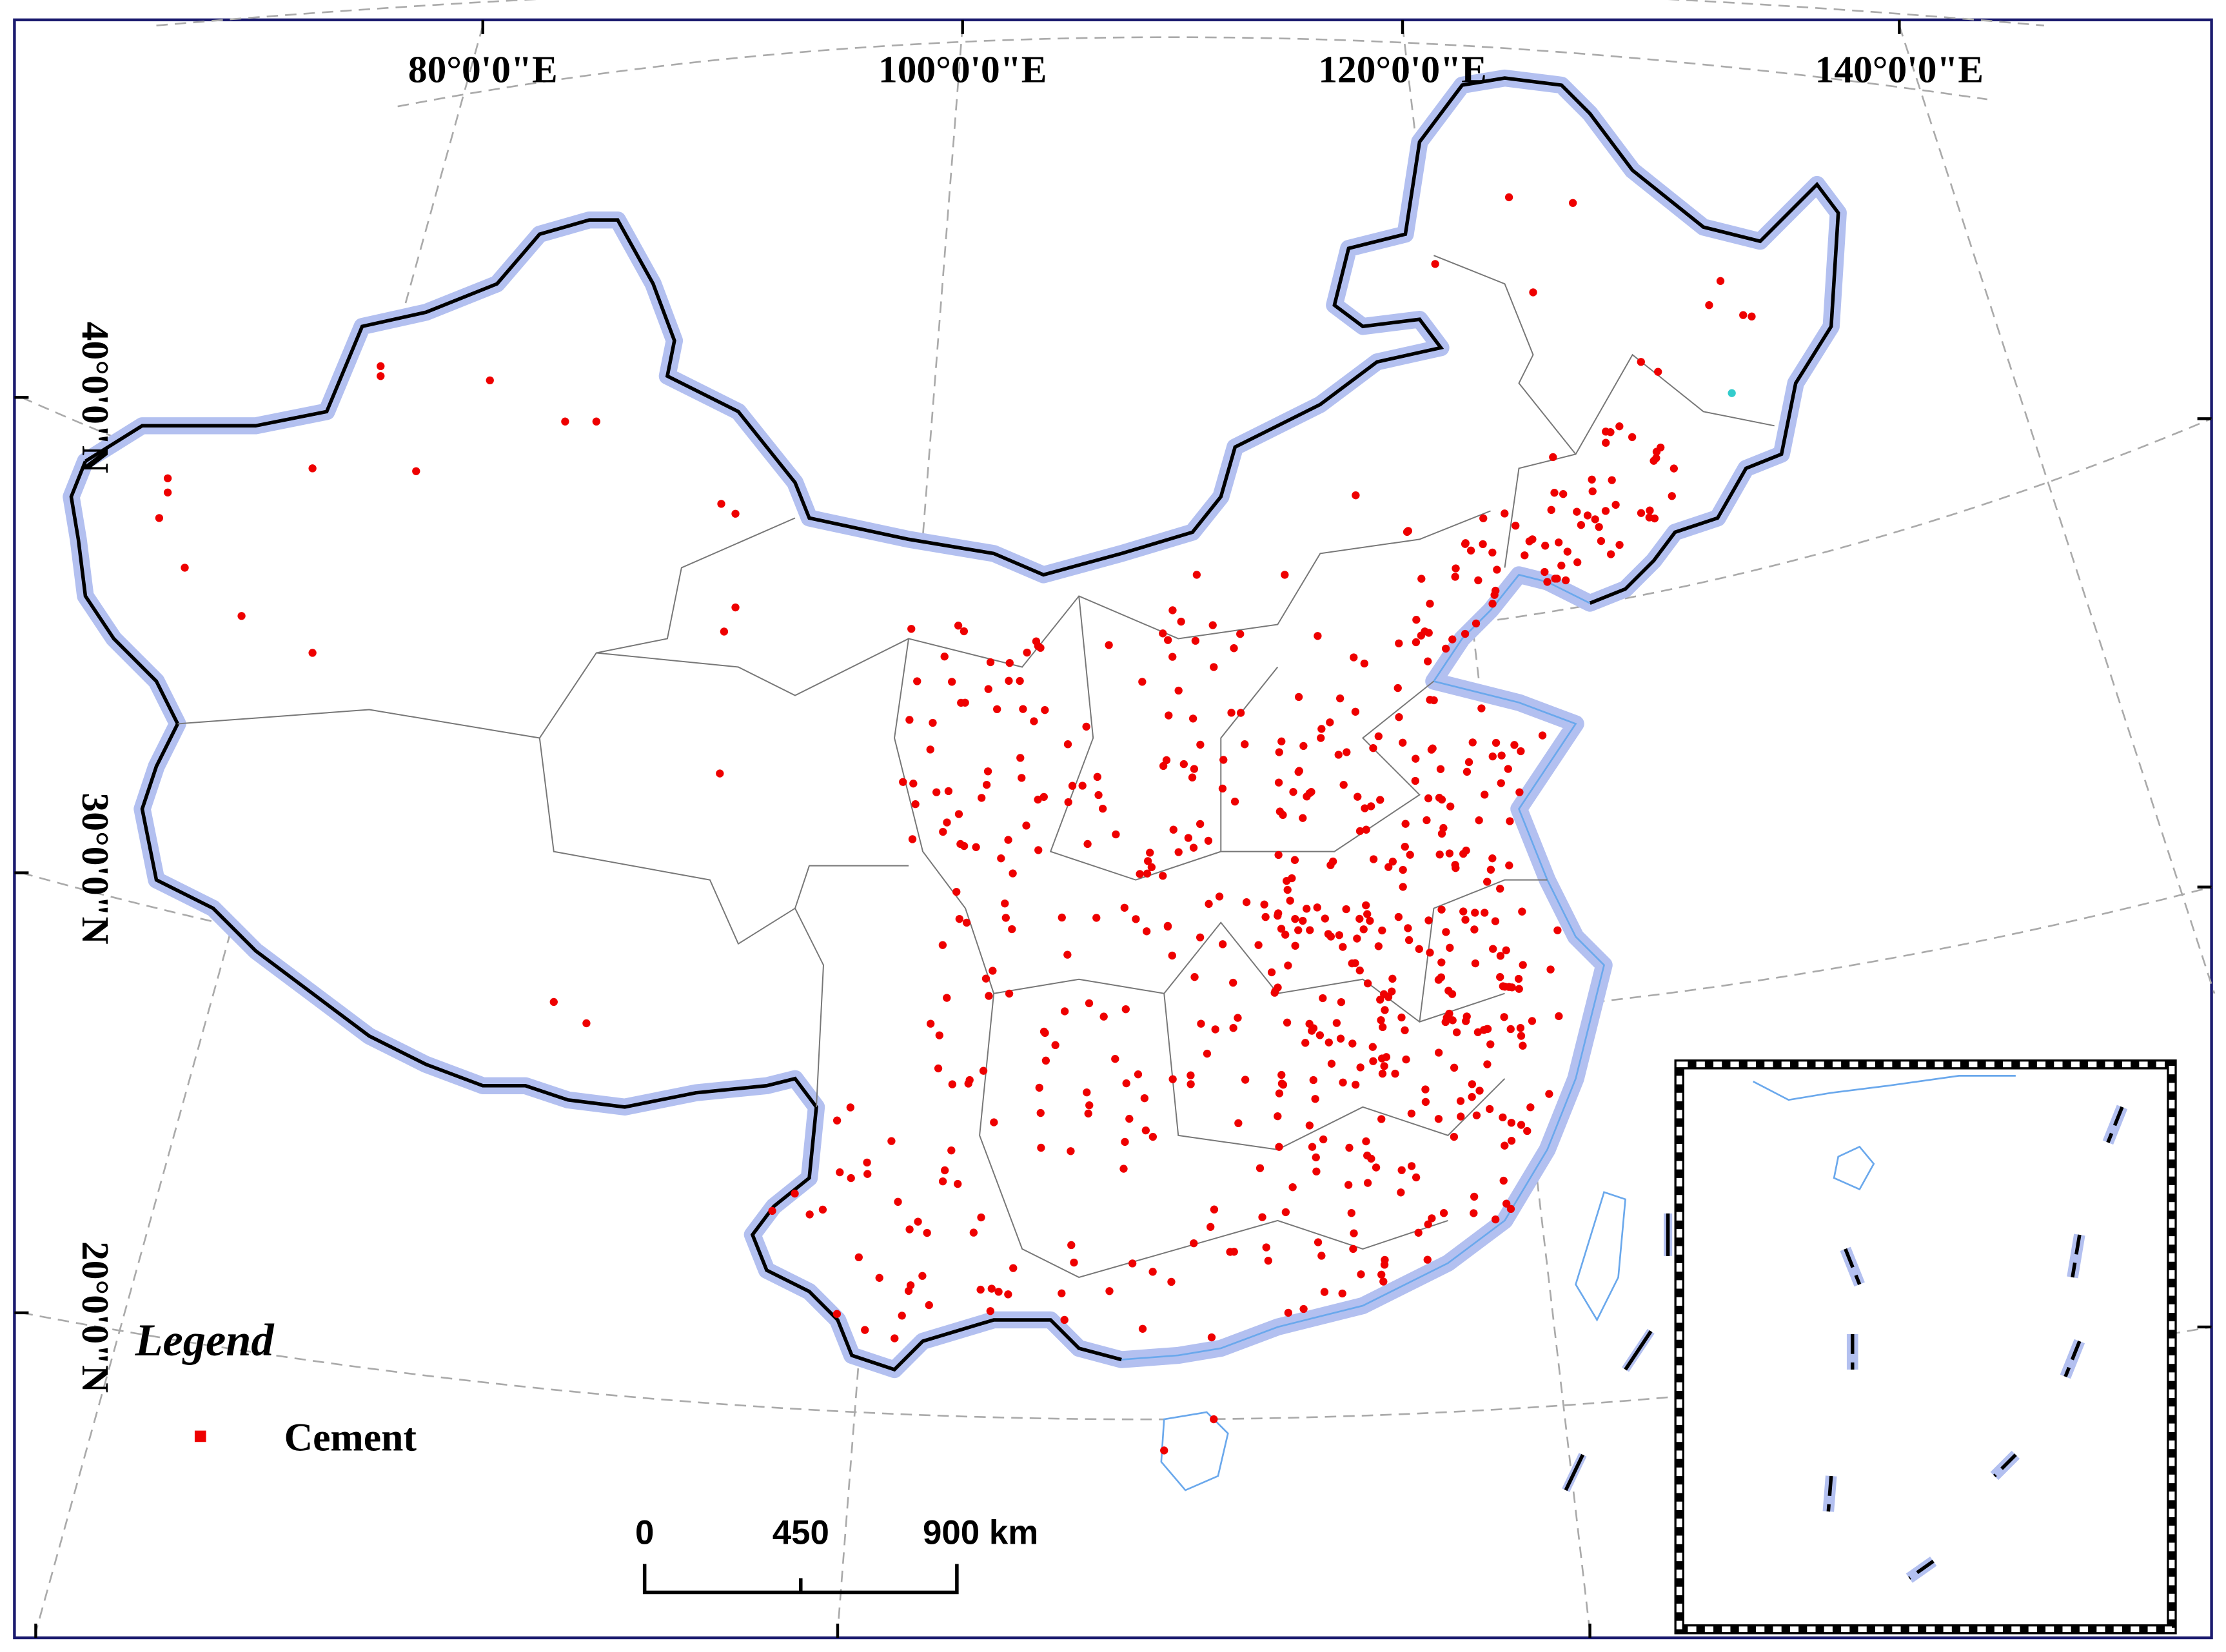 This screenshot has height=1652, width=2226. What do you see at coordinates (483, 69) in the screenshot?
I see `longitude-label: 80°0'0"E` at bounding box center [483, 69].